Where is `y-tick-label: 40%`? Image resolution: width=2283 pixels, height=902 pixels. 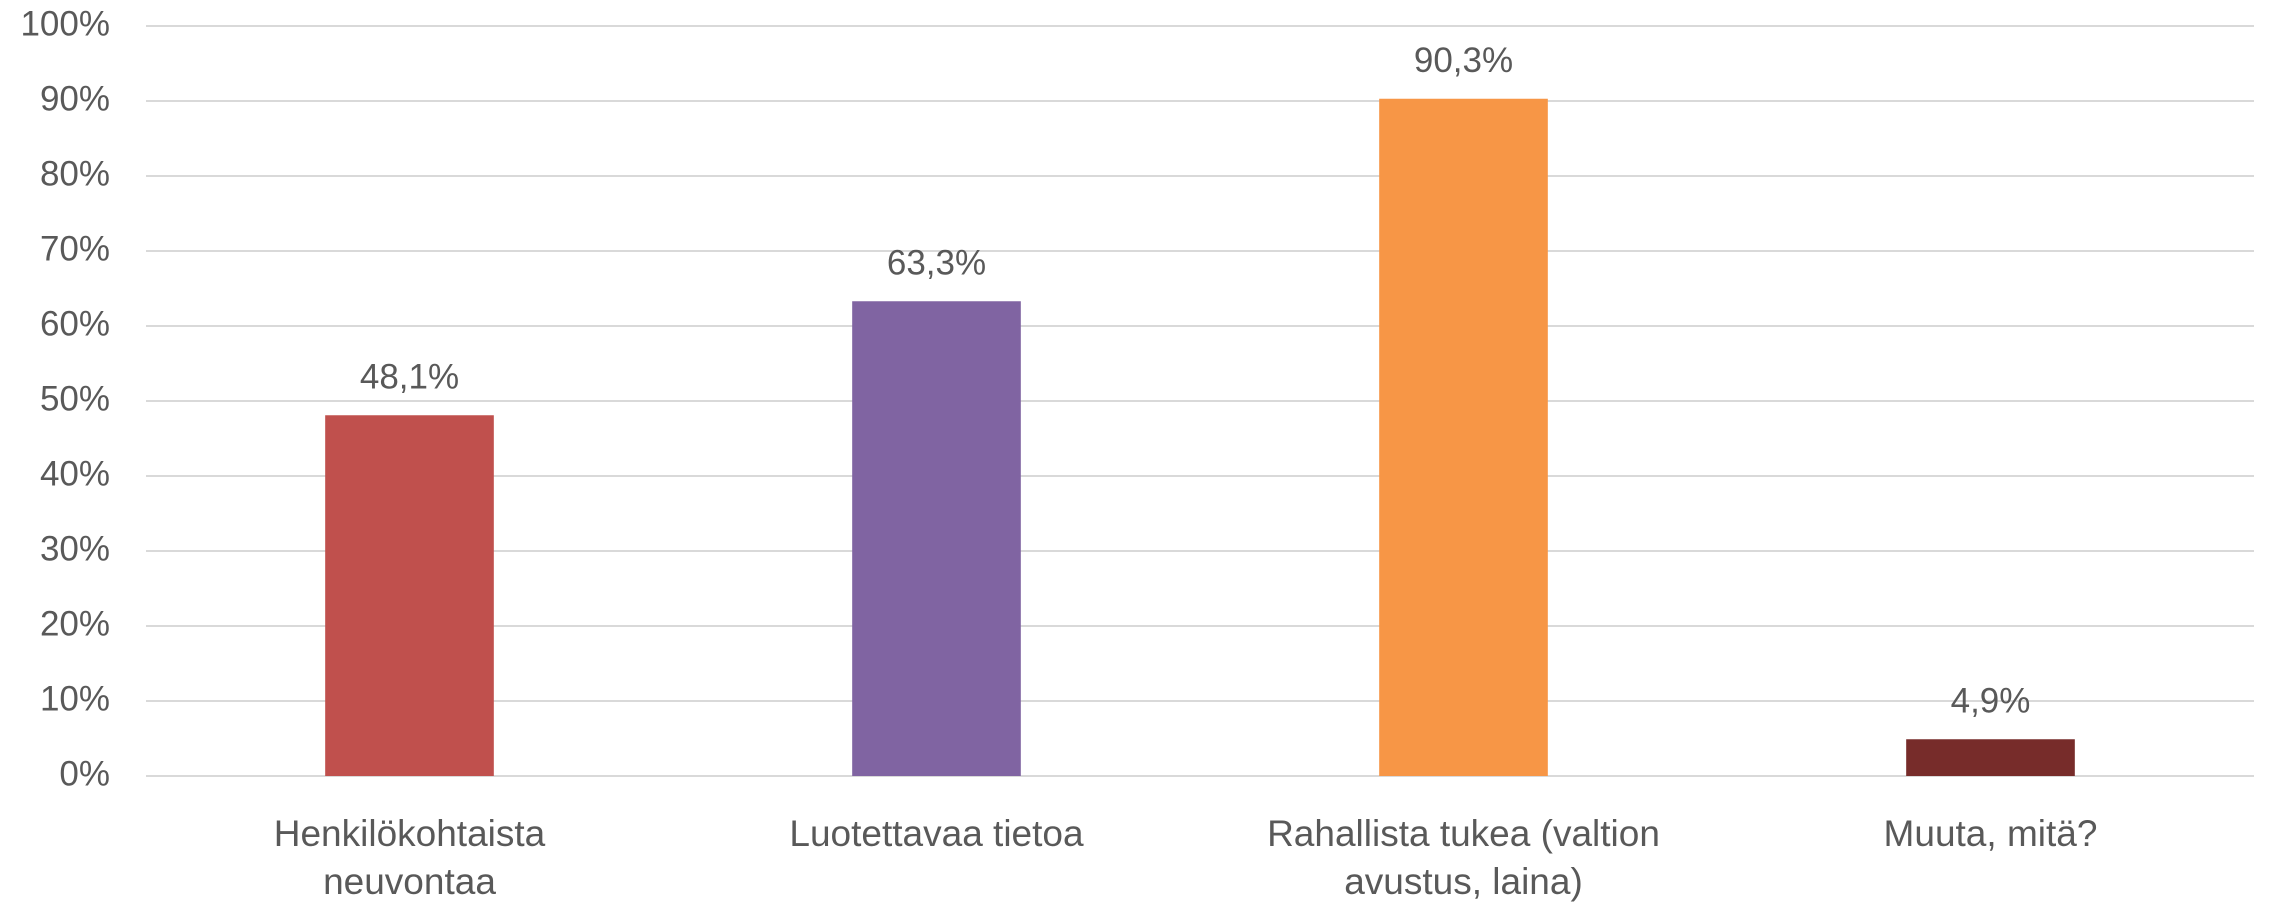
y-tick-label: 40% is located at coordinates (75, 473).